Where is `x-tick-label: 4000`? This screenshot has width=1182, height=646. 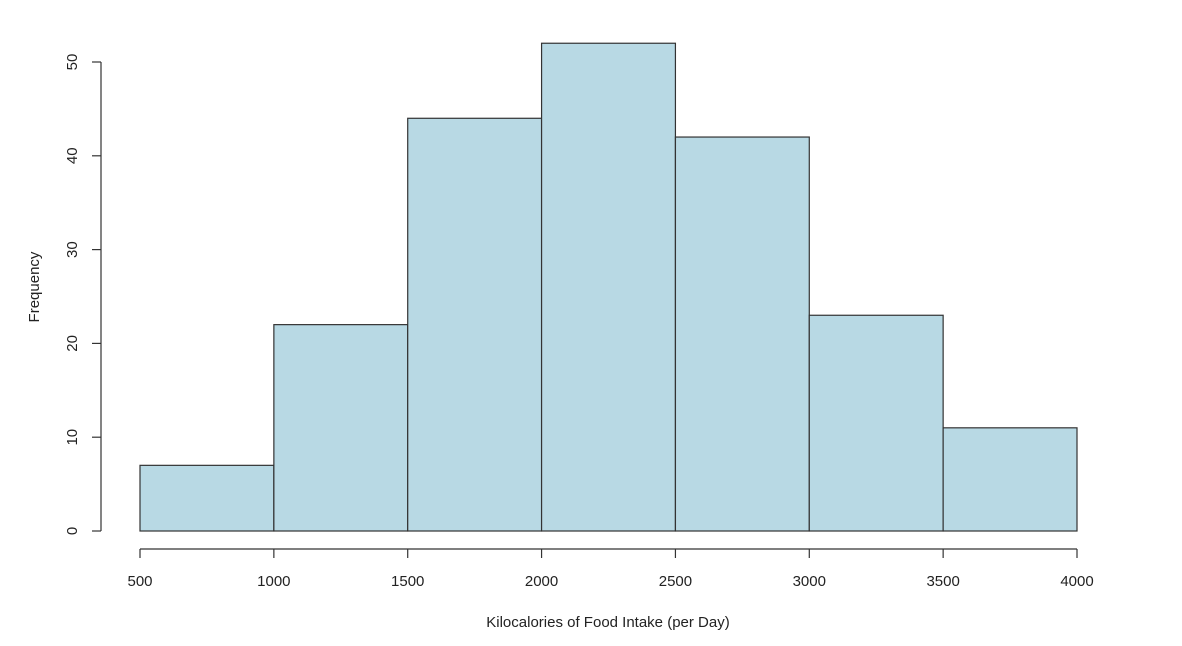
x-tick-label: 4000 is located at coordinates (1076, 581).